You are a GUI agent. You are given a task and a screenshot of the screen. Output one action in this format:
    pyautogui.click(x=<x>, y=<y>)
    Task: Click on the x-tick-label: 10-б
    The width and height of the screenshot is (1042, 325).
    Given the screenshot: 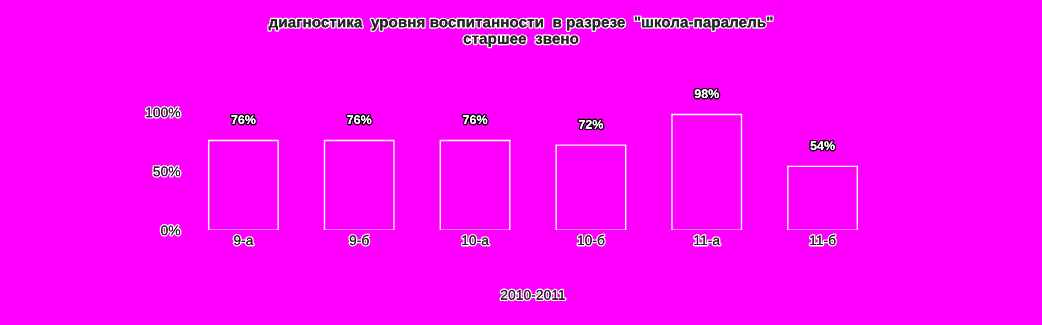 What is the action you would take?
    pyautogui.click(x=591, y=240)
    